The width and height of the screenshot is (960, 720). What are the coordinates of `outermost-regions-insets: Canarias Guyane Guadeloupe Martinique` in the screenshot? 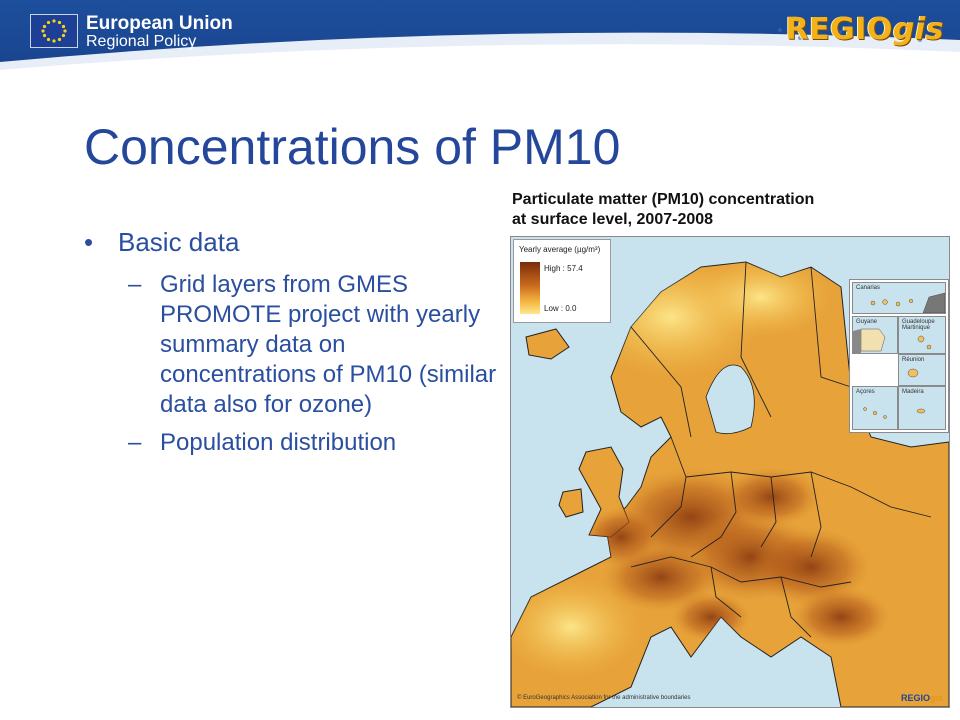 It's located at (899, 356).